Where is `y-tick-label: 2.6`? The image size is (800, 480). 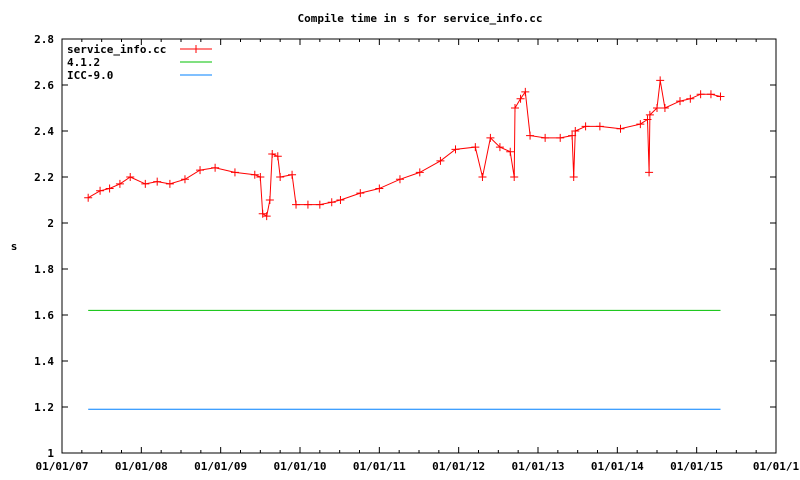 y-tick-label: 2.6 is located at coordinates (44, 85).